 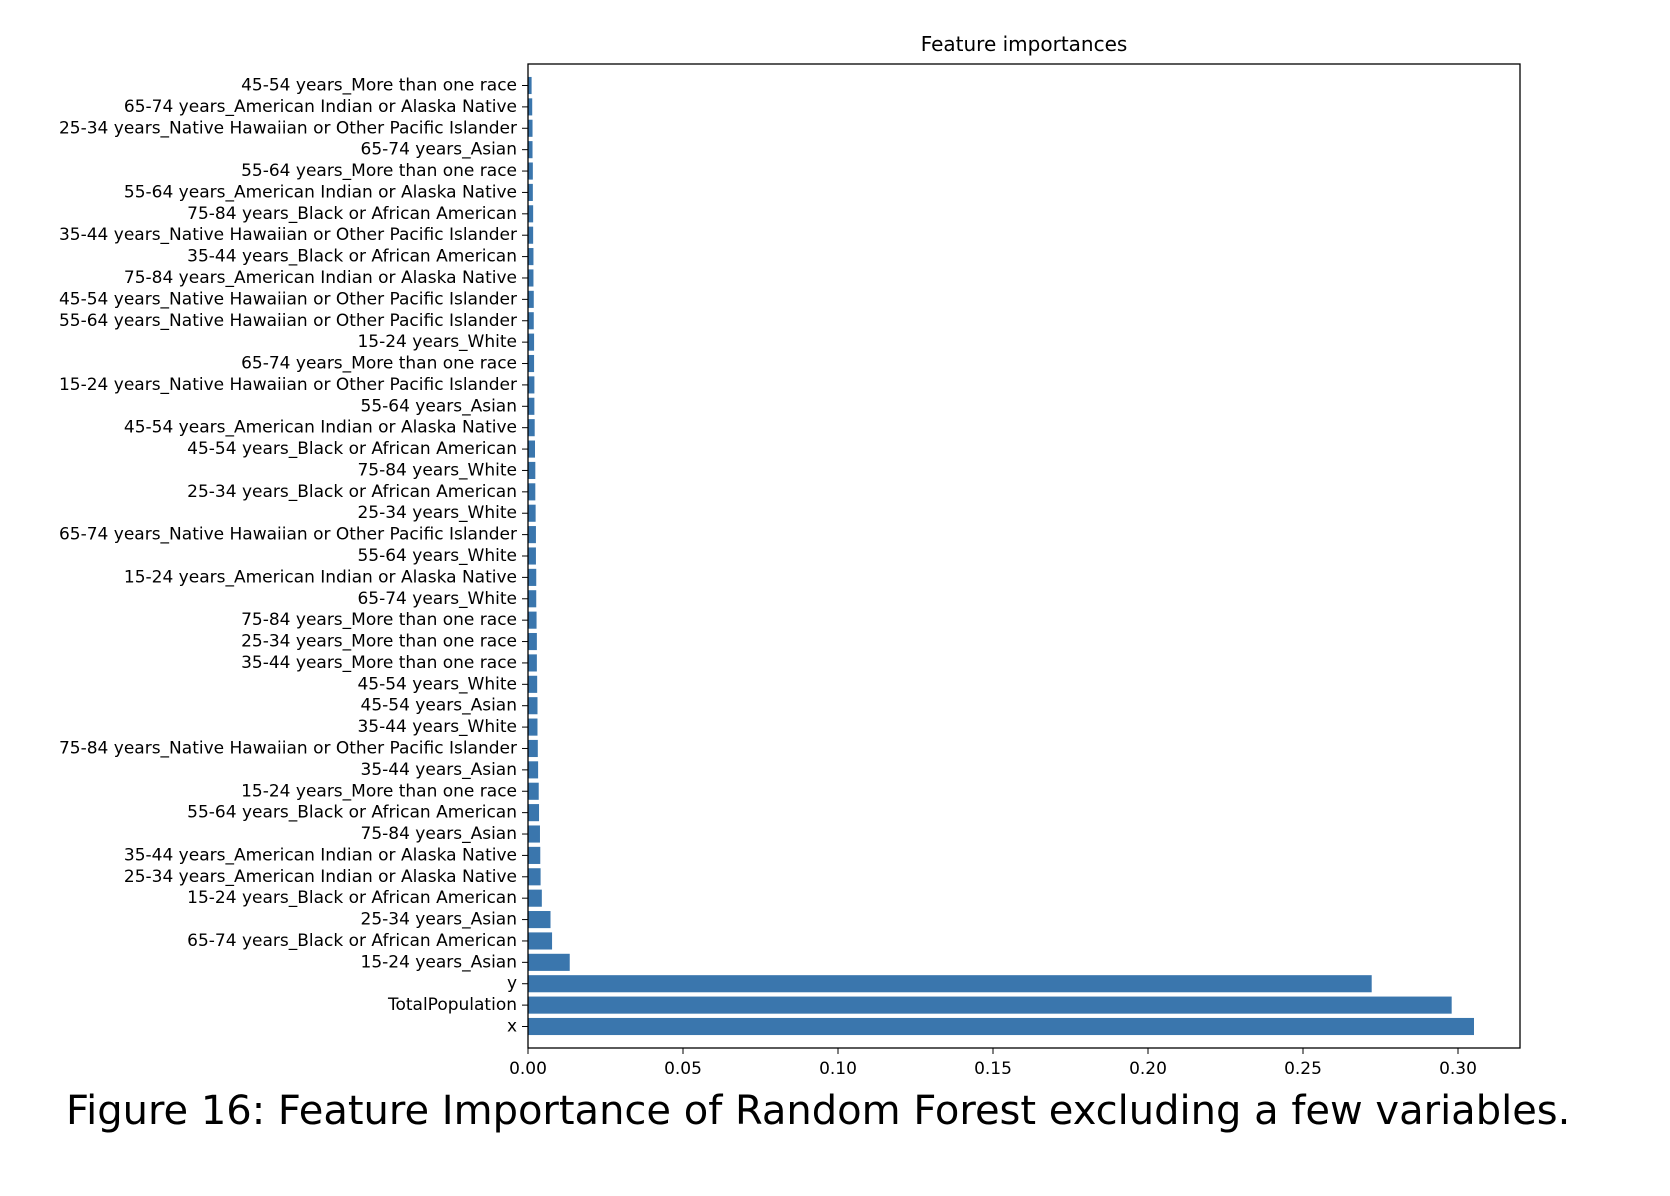 I want to click on x-tick-label: 0.15, so click(x=993, y=1069).